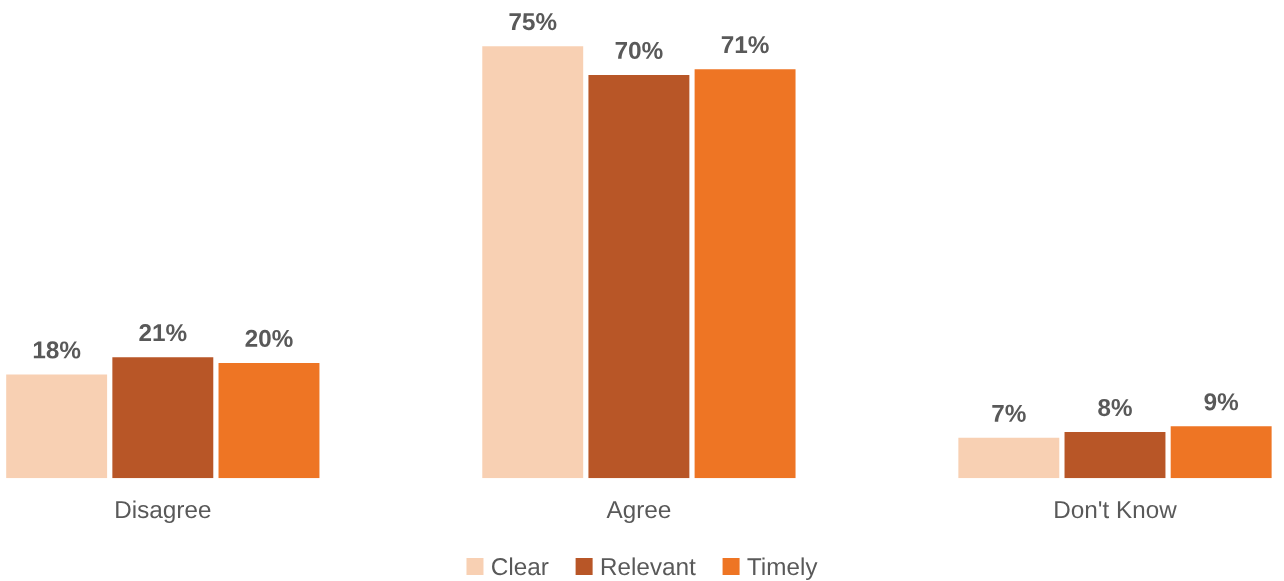 The image size is (1284, 581). Describe the element at coordinates (782, 569) in the screenshot. I see `legend-label: Timely` at that location.